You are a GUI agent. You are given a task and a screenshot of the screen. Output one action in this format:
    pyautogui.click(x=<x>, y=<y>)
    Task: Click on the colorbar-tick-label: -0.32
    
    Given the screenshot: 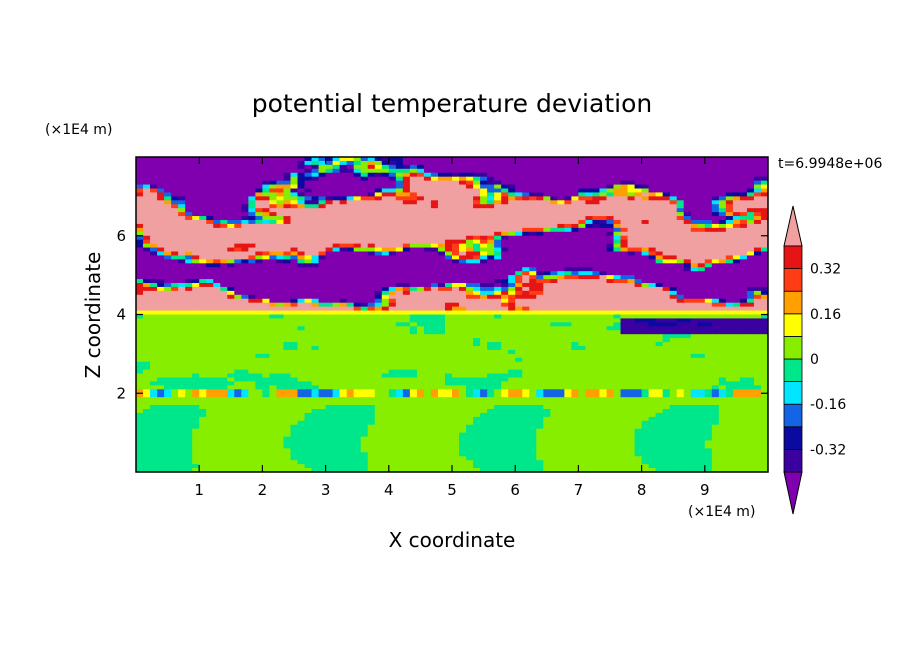 What is the action you would take?
    pyautogui.click(x=828, y=450)
    